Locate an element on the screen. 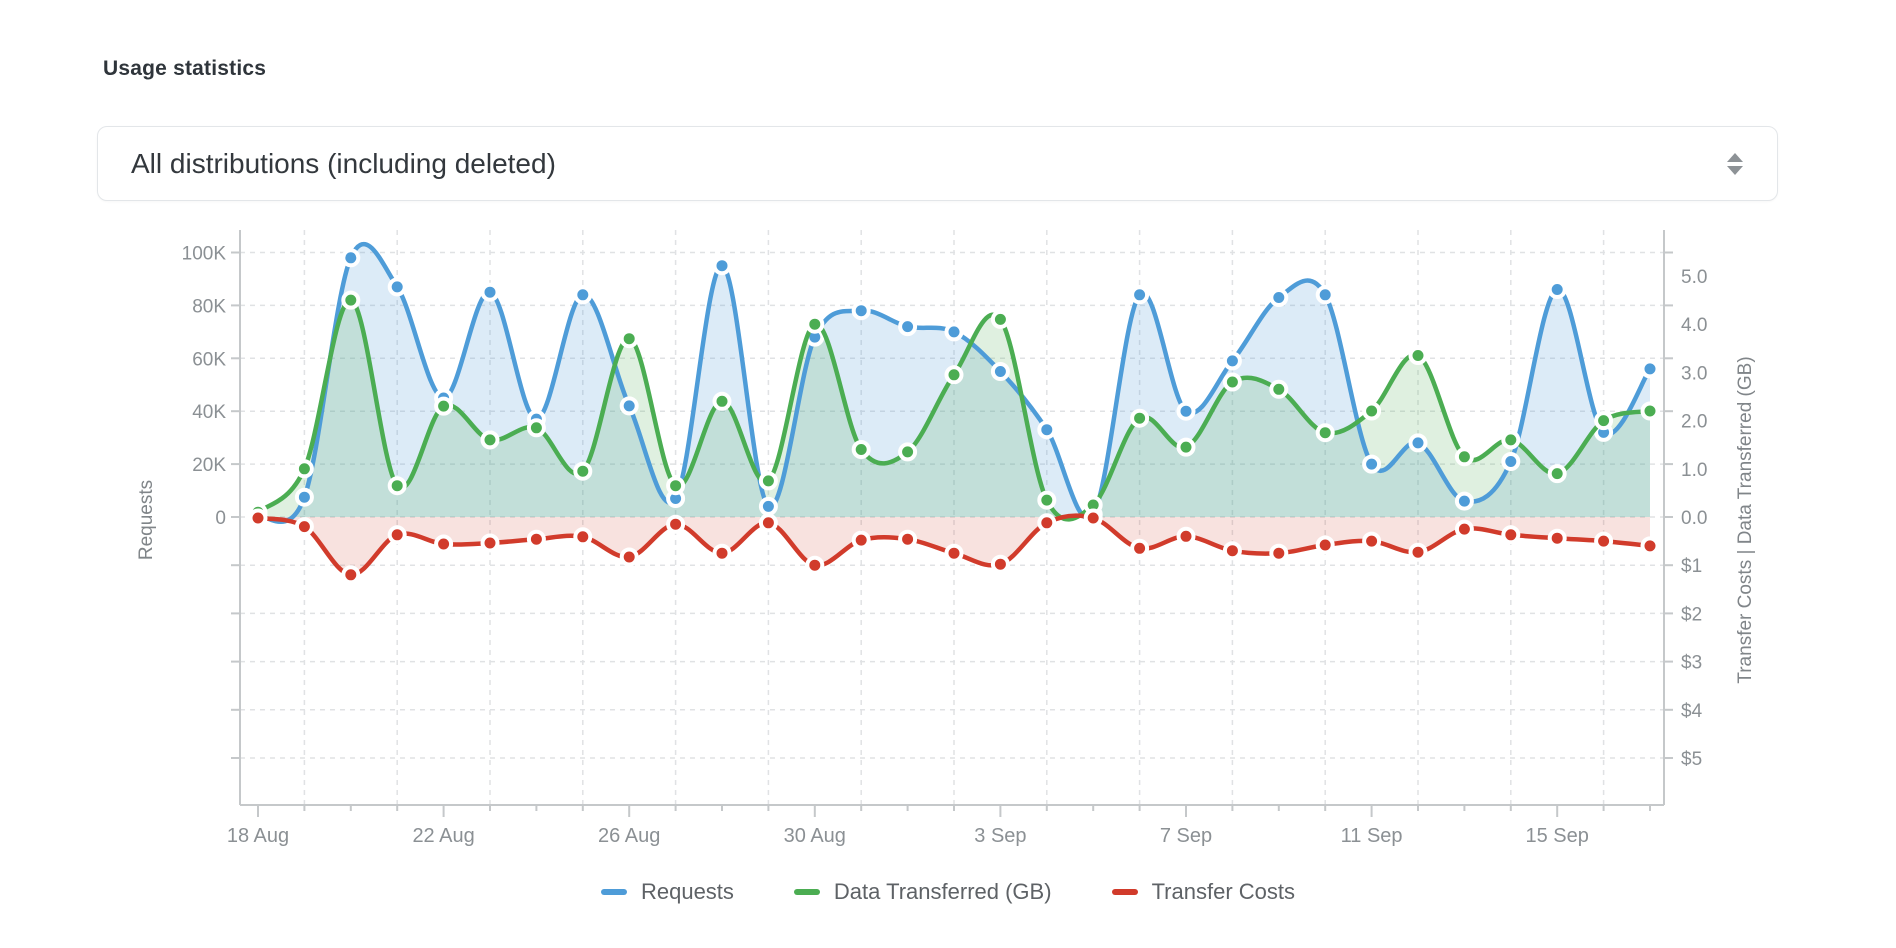  legend-label-requests: Requests is located at coordinates (687, 891).